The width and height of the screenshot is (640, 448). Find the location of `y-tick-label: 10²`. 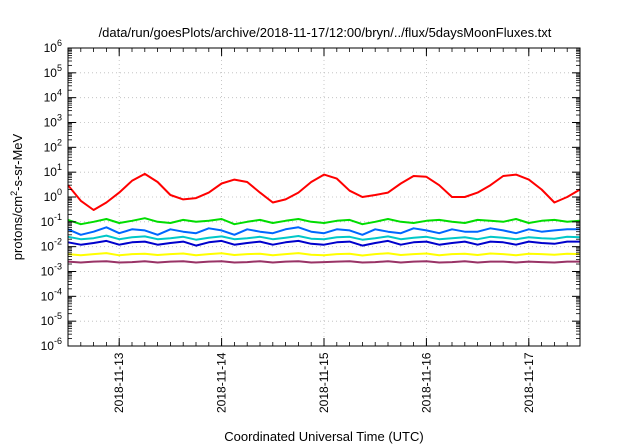

y-tick-label: 10² is located at coordinates (53, 145).